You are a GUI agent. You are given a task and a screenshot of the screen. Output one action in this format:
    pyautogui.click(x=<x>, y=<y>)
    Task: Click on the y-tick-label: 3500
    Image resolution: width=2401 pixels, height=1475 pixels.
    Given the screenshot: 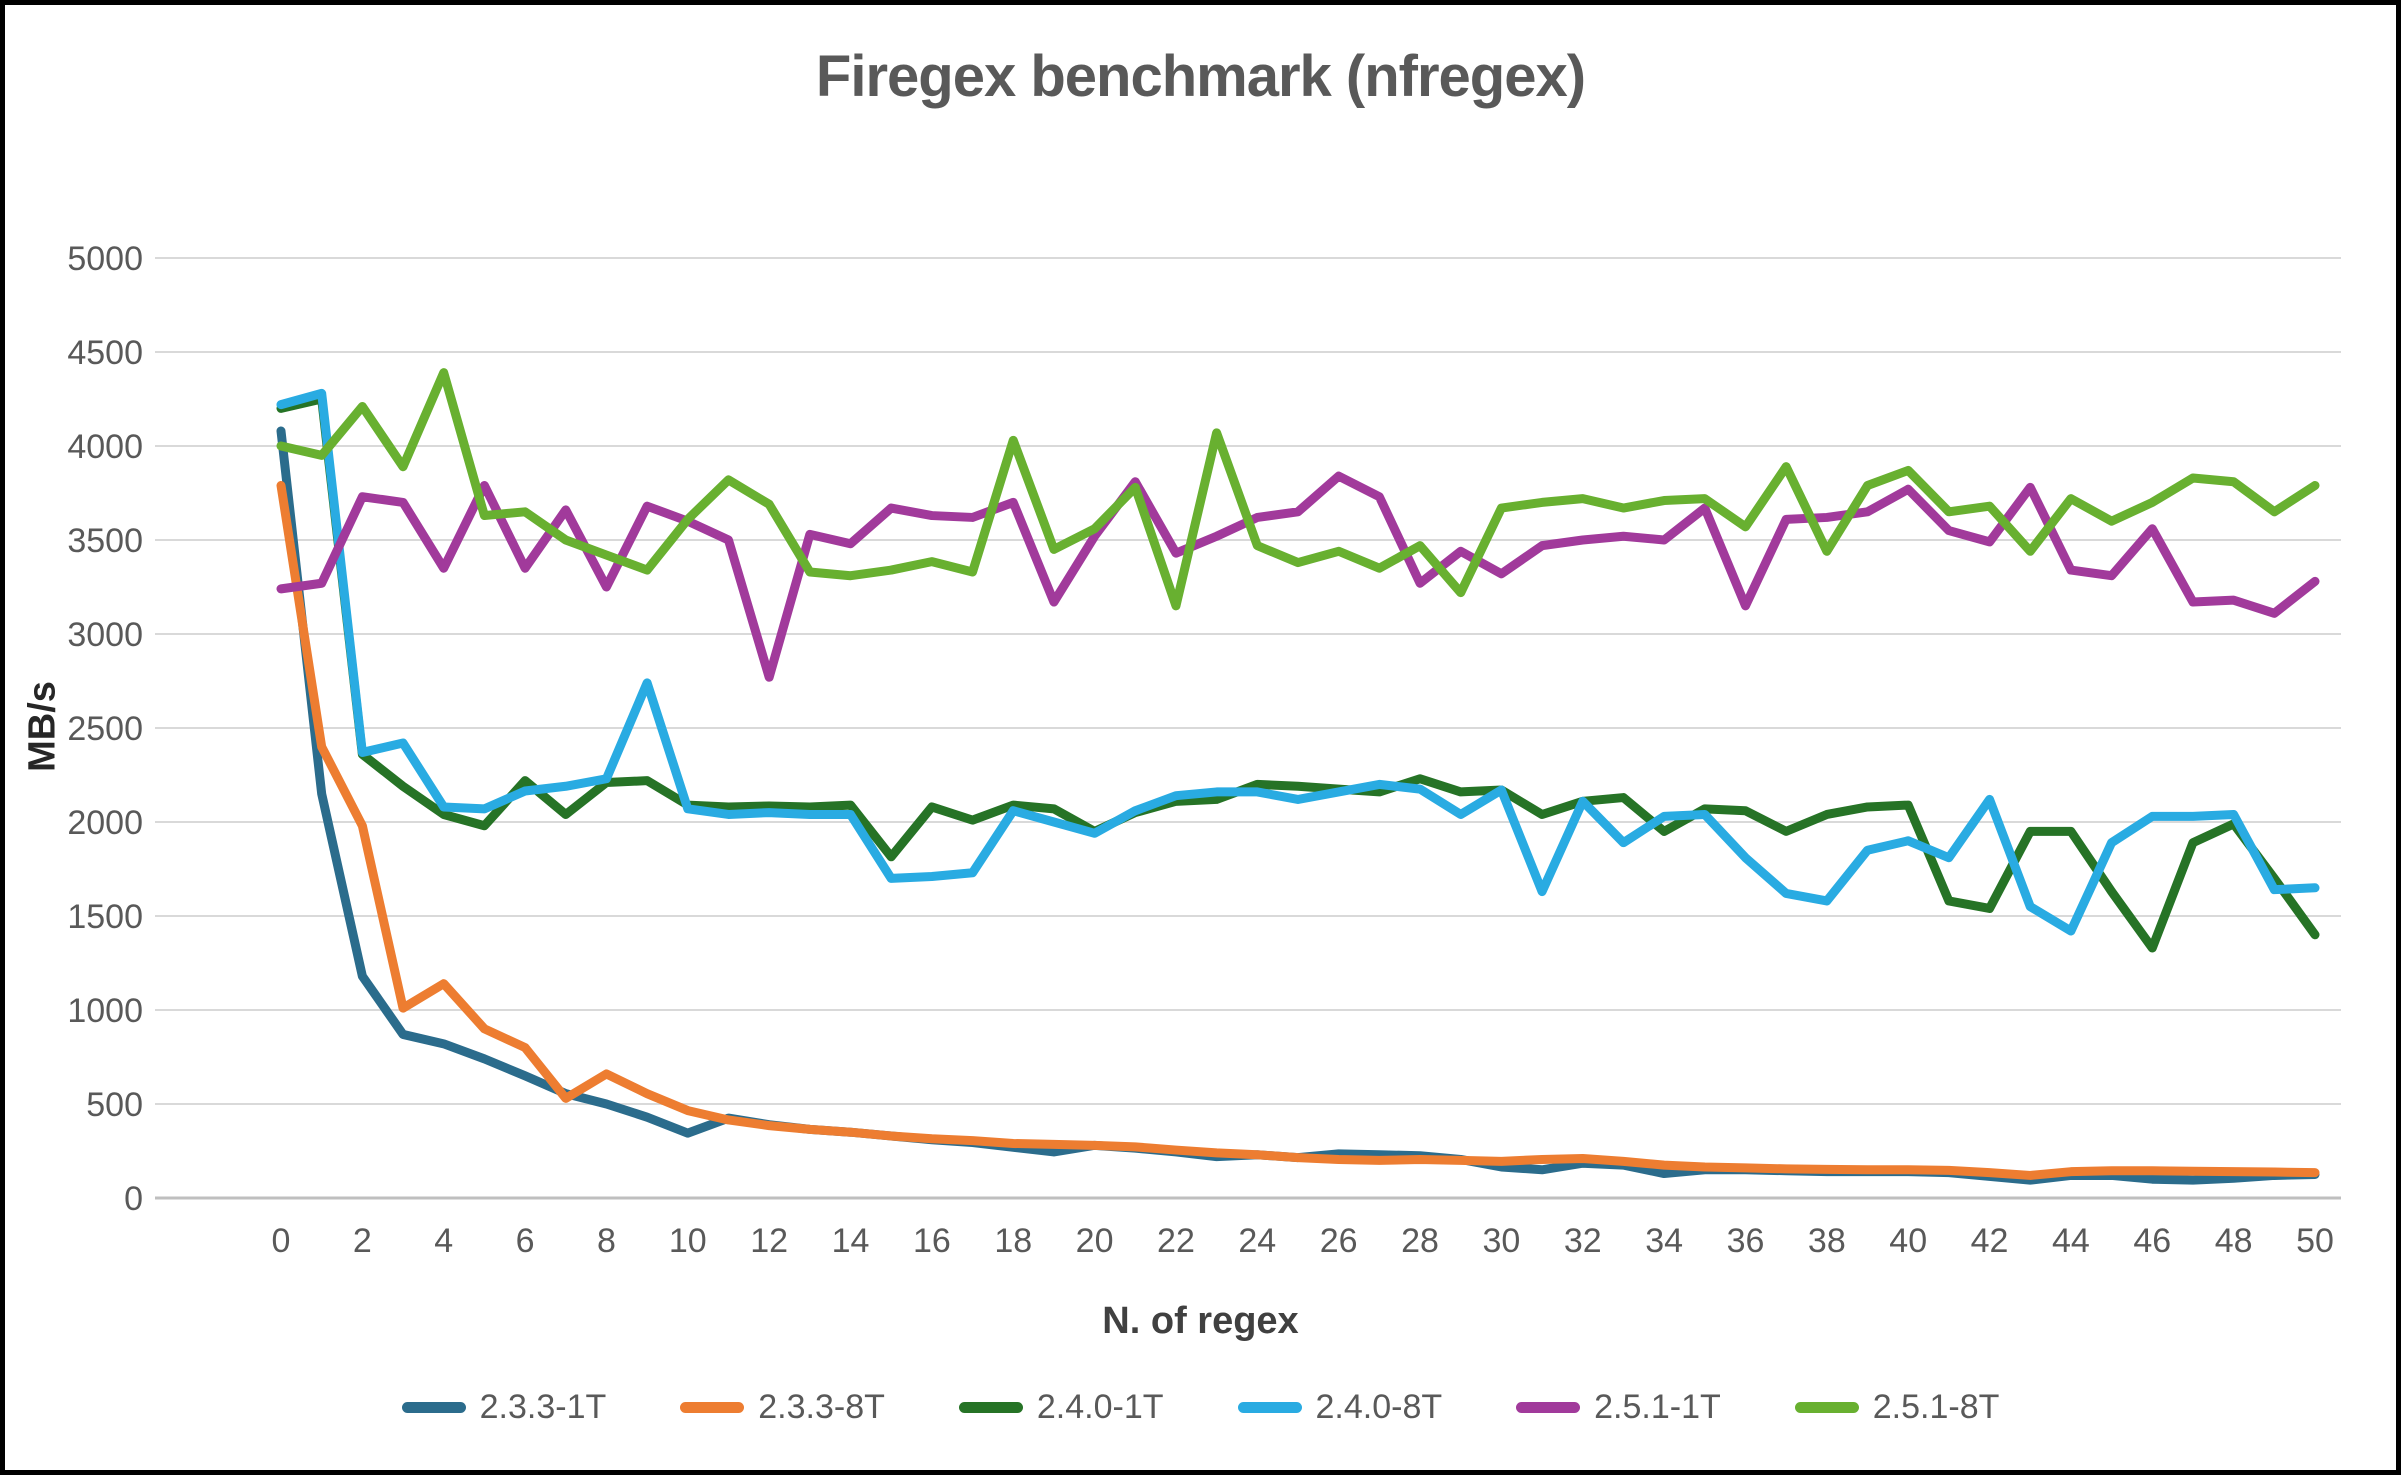 What is the action you would take?
    pyautogui.click(x=105, y=541)
    